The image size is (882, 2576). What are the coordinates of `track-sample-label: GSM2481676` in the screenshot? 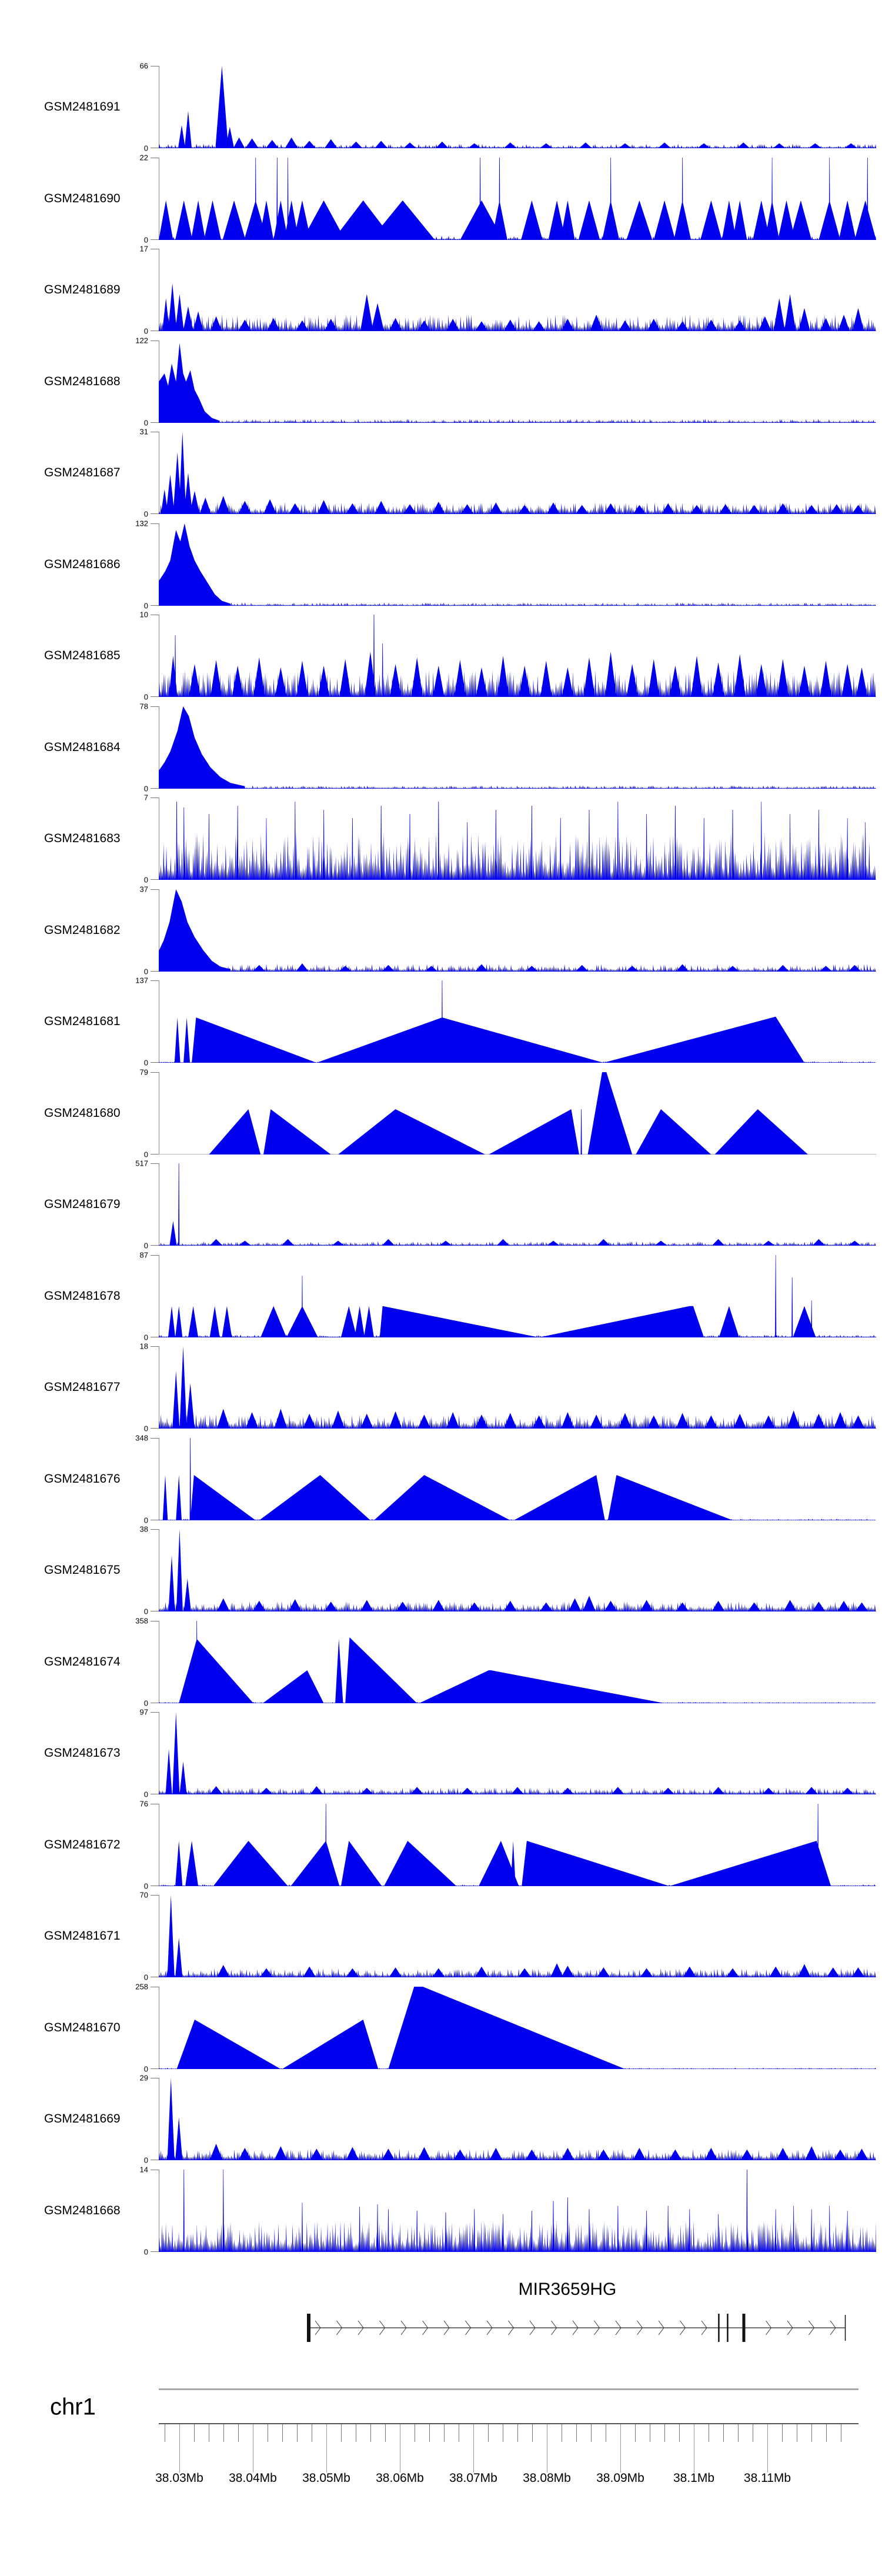 It's located at (82, 1478).